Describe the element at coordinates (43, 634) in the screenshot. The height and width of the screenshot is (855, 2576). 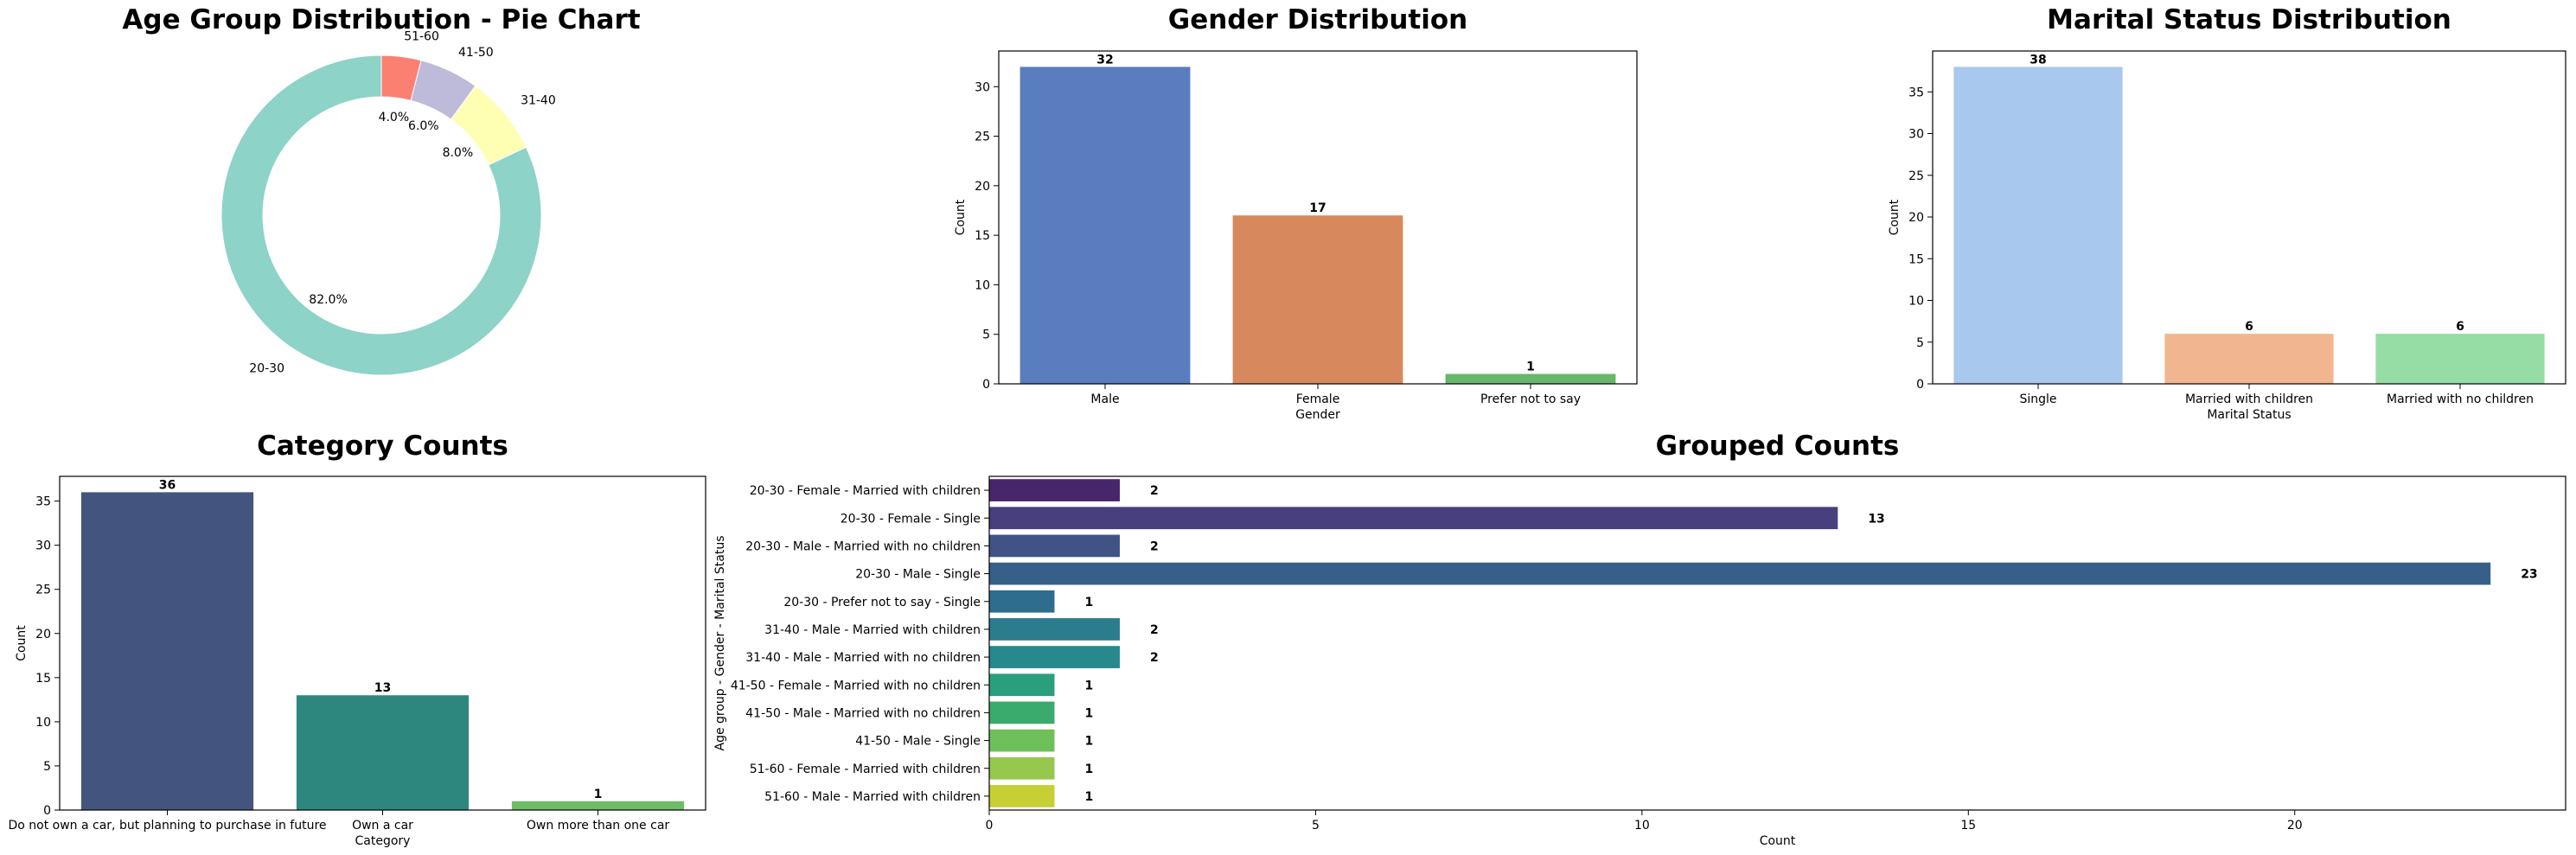
I see `category-ytick-label: 20` at that location.